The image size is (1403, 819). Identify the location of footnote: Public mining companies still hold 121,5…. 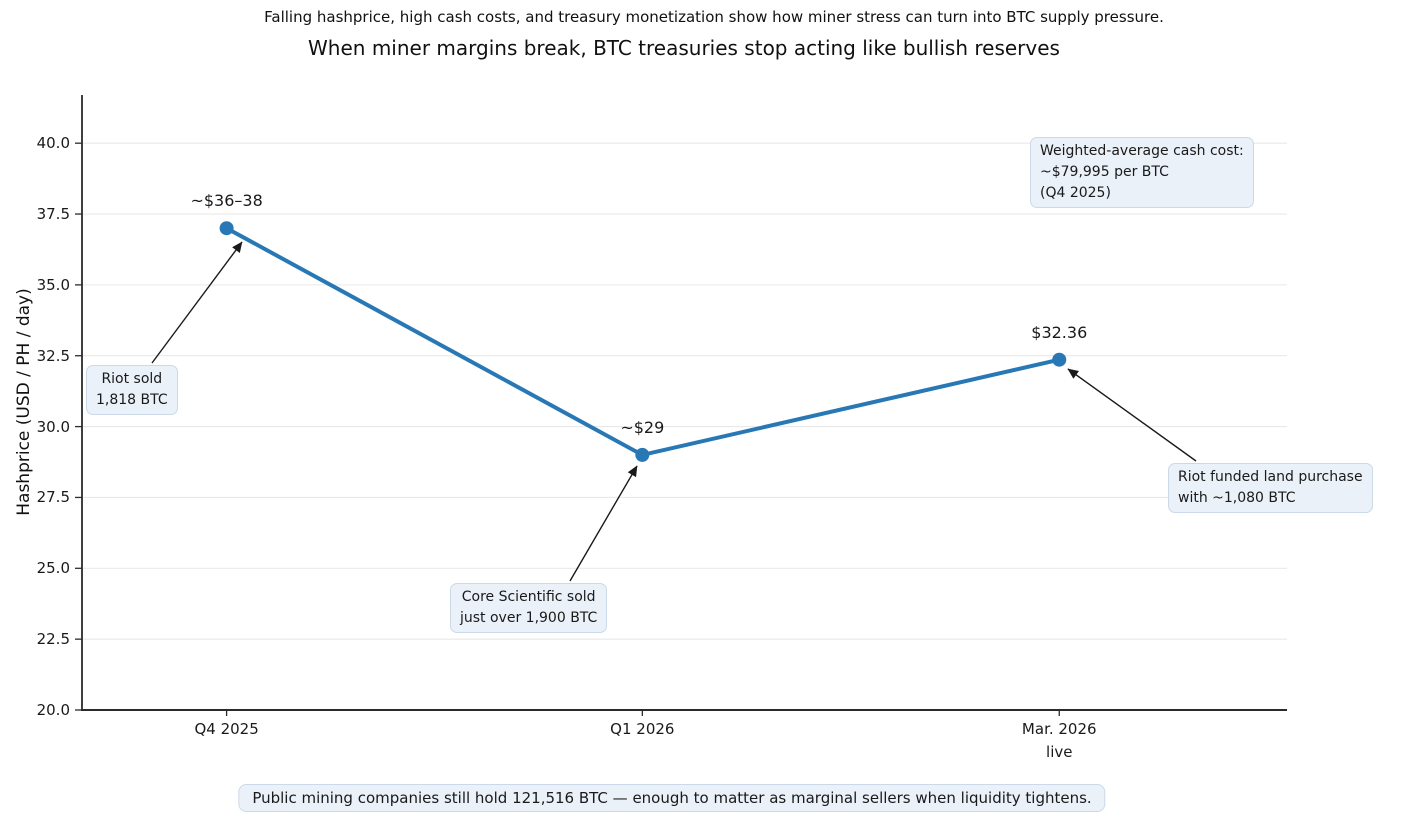
(672, 798).